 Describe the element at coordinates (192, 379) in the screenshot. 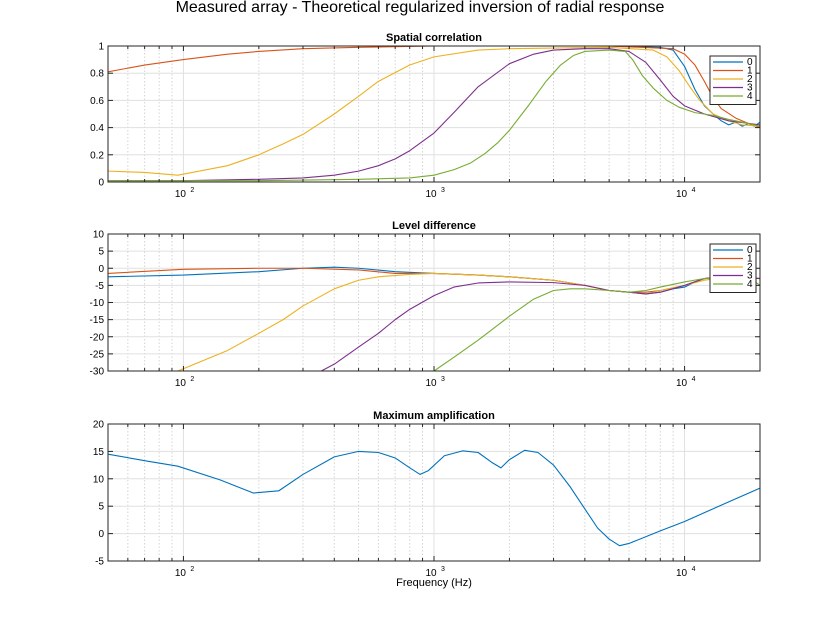

I see `level-difference-x-tick-label-exponent: 2` at that location.